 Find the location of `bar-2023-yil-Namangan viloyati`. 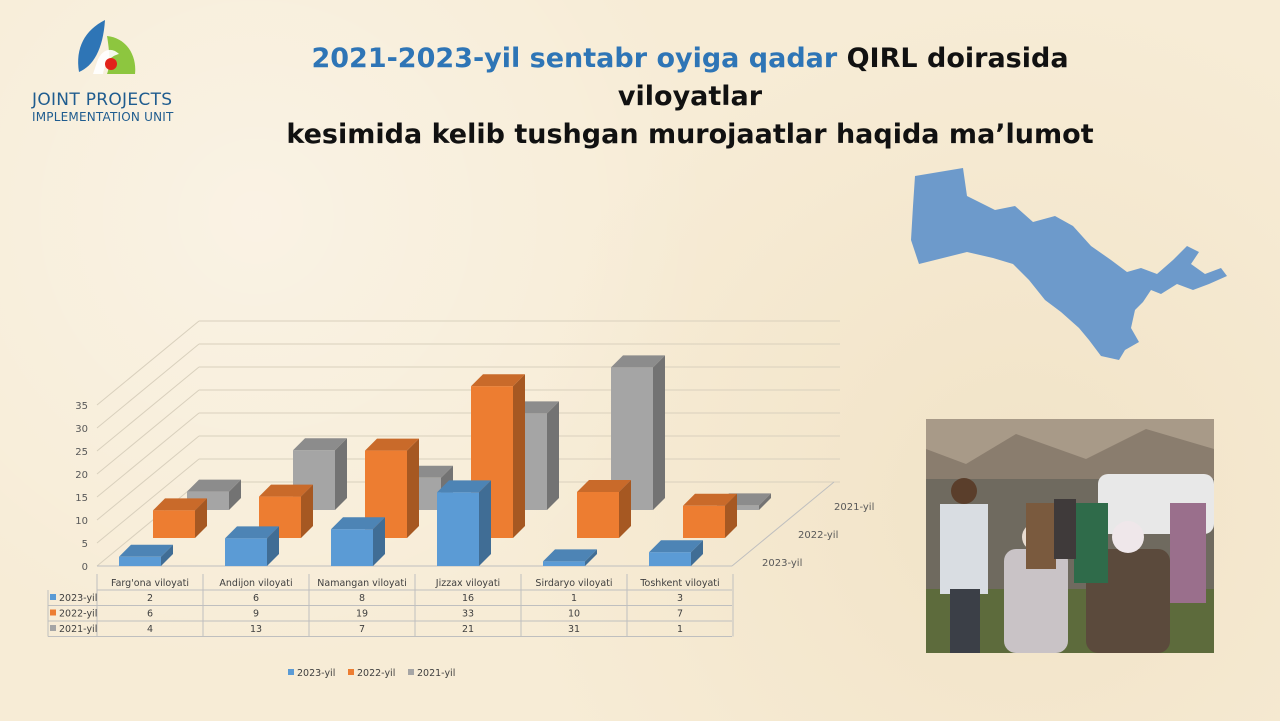

bar-2023-yil-Namangan viloyati is located at coordinates (358, 541).